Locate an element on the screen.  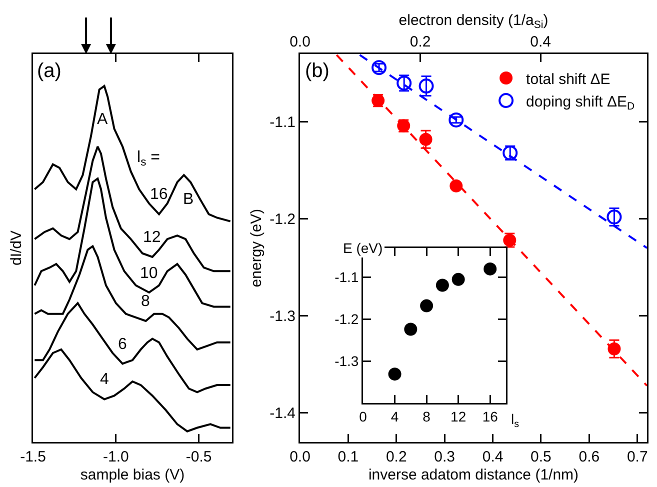
x-tick-label: 0 is located at coordinates (363, 416).